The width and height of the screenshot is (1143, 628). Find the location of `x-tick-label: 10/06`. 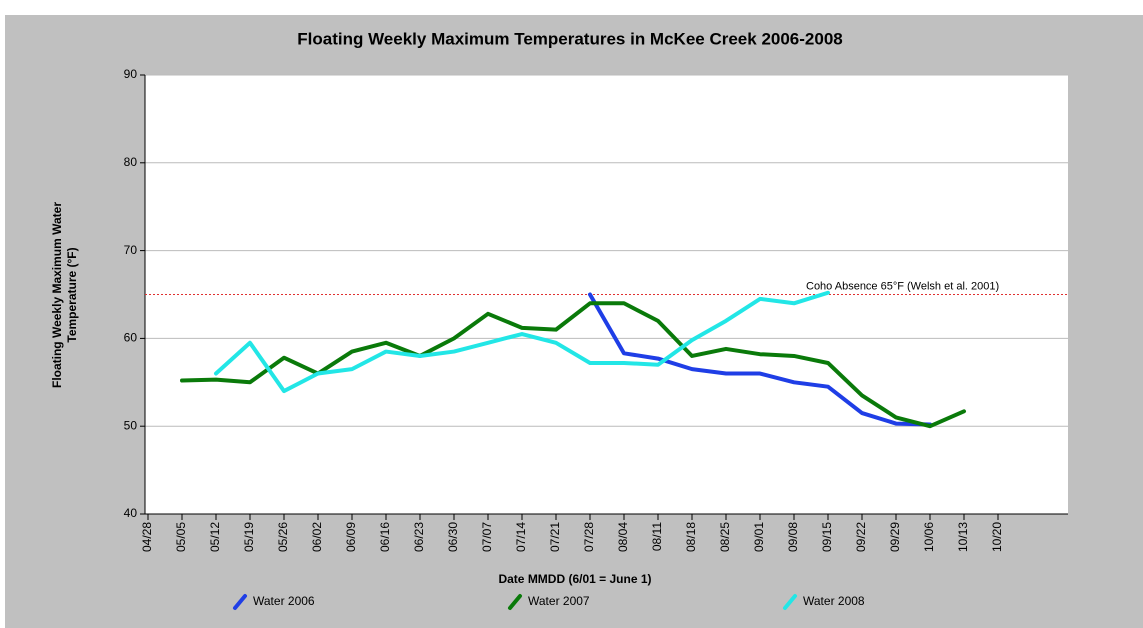

x-tick-label: 10/06 is located at coordinates (929, 537).